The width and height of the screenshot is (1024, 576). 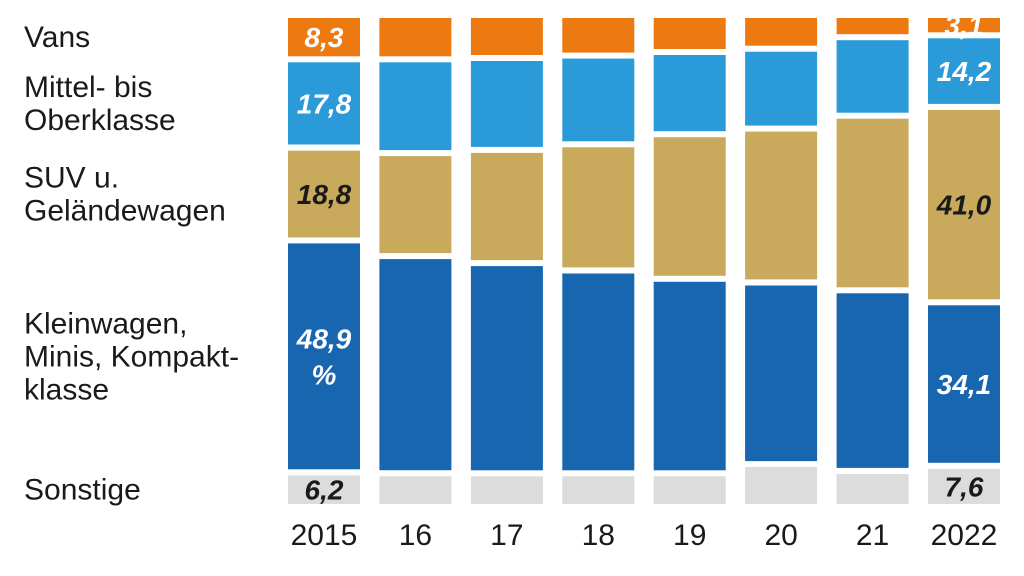 I want to click on data-label-vans-2015: 8,3, so click(x=324, y=37).